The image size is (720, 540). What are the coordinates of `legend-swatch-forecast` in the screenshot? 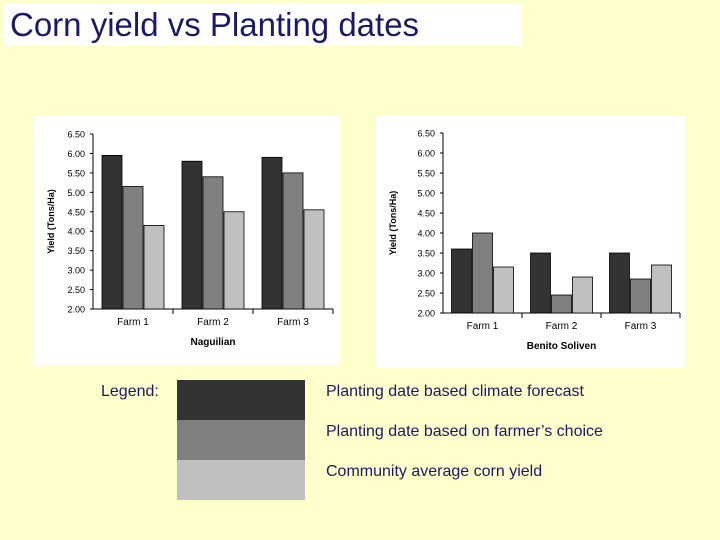 It's located at (241, 400).